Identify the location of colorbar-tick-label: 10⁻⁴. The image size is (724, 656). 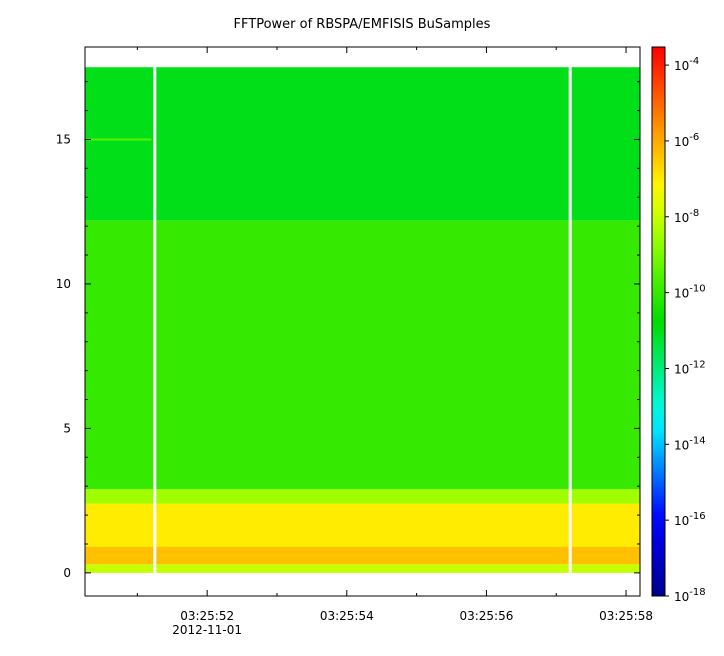
(686, 64).